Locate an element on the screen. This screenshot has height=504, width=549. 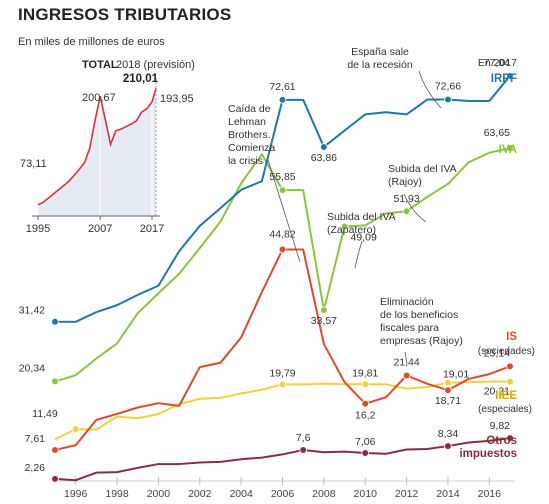
year-label: En 2017 is located at coordinates (497, 63).